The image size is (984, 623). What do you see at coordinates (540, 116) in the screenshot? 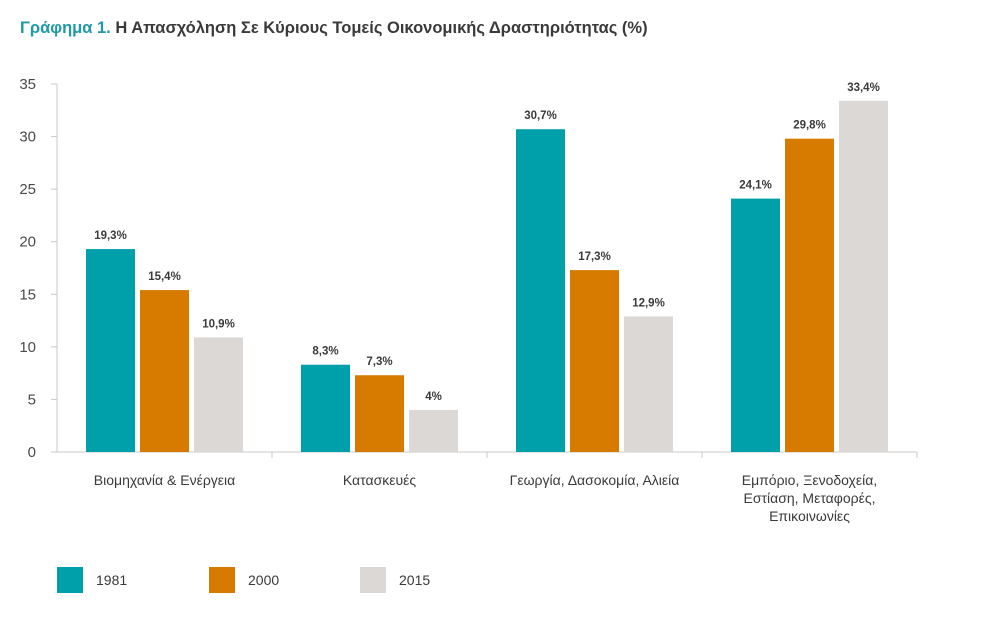
I see `data-label: 30,7%` at bounding box center [540, 116].